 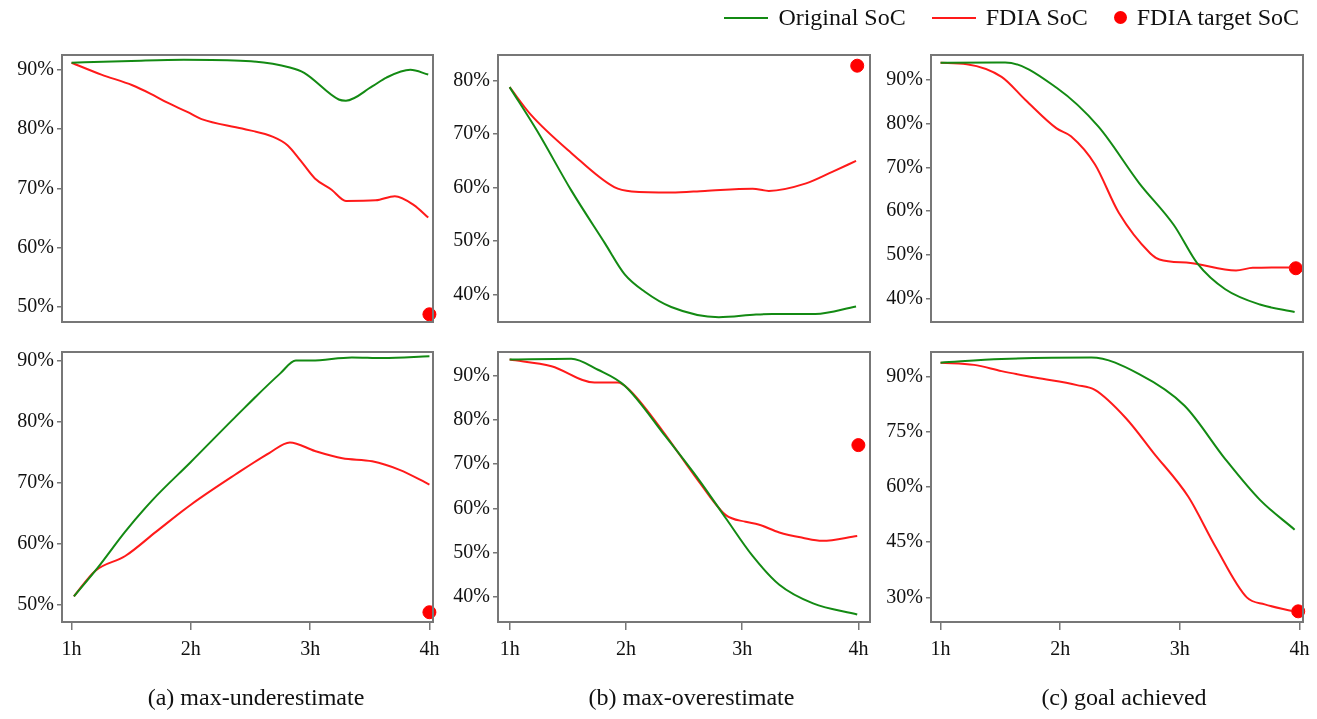 I want to click on y-tick-label: 45%, so click(x=904, y=540).